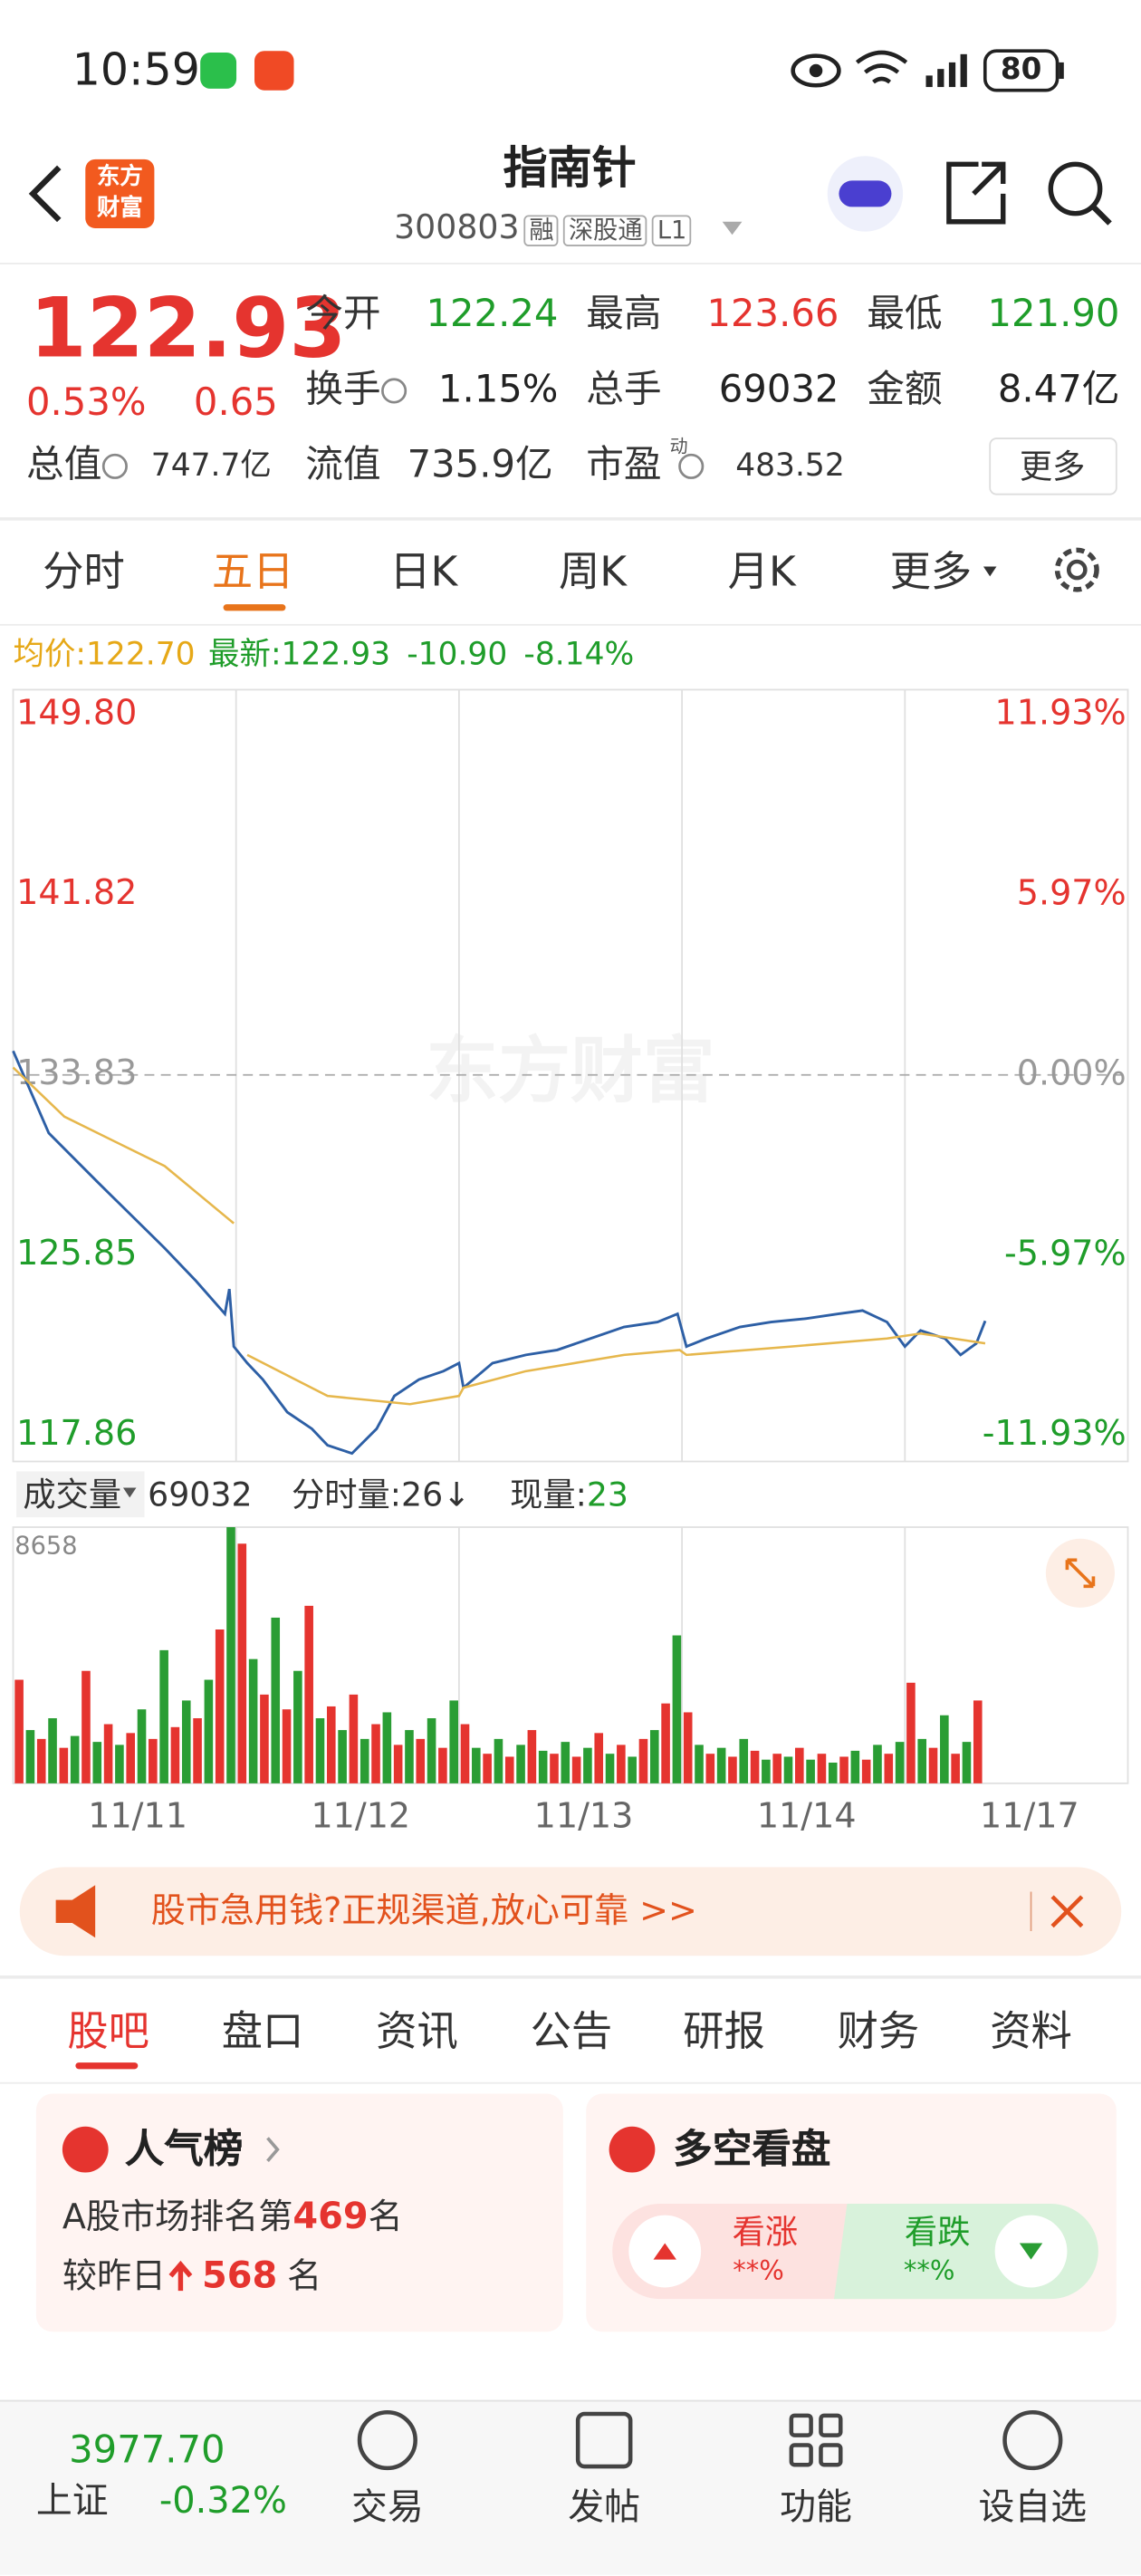  Describe the element at coordinates (1032, 2440) in the screenshot. I see `watchlist-icon` at that location.